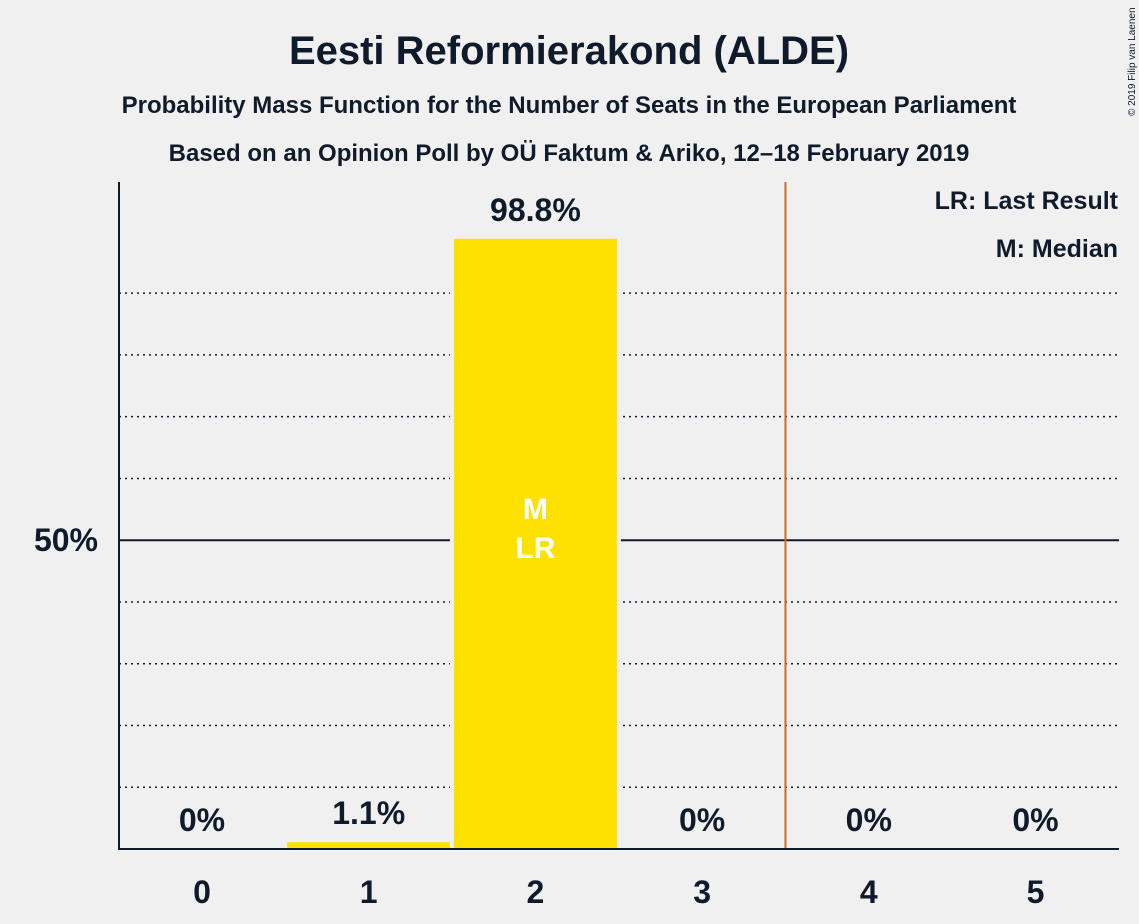 This screenshot has width=1139, height=924. What do you see at coordinates (1132, 61) in the screenshot?
I see `credit-text: © 2019 Filip van Laenen` at bounding box center [1132, 61].